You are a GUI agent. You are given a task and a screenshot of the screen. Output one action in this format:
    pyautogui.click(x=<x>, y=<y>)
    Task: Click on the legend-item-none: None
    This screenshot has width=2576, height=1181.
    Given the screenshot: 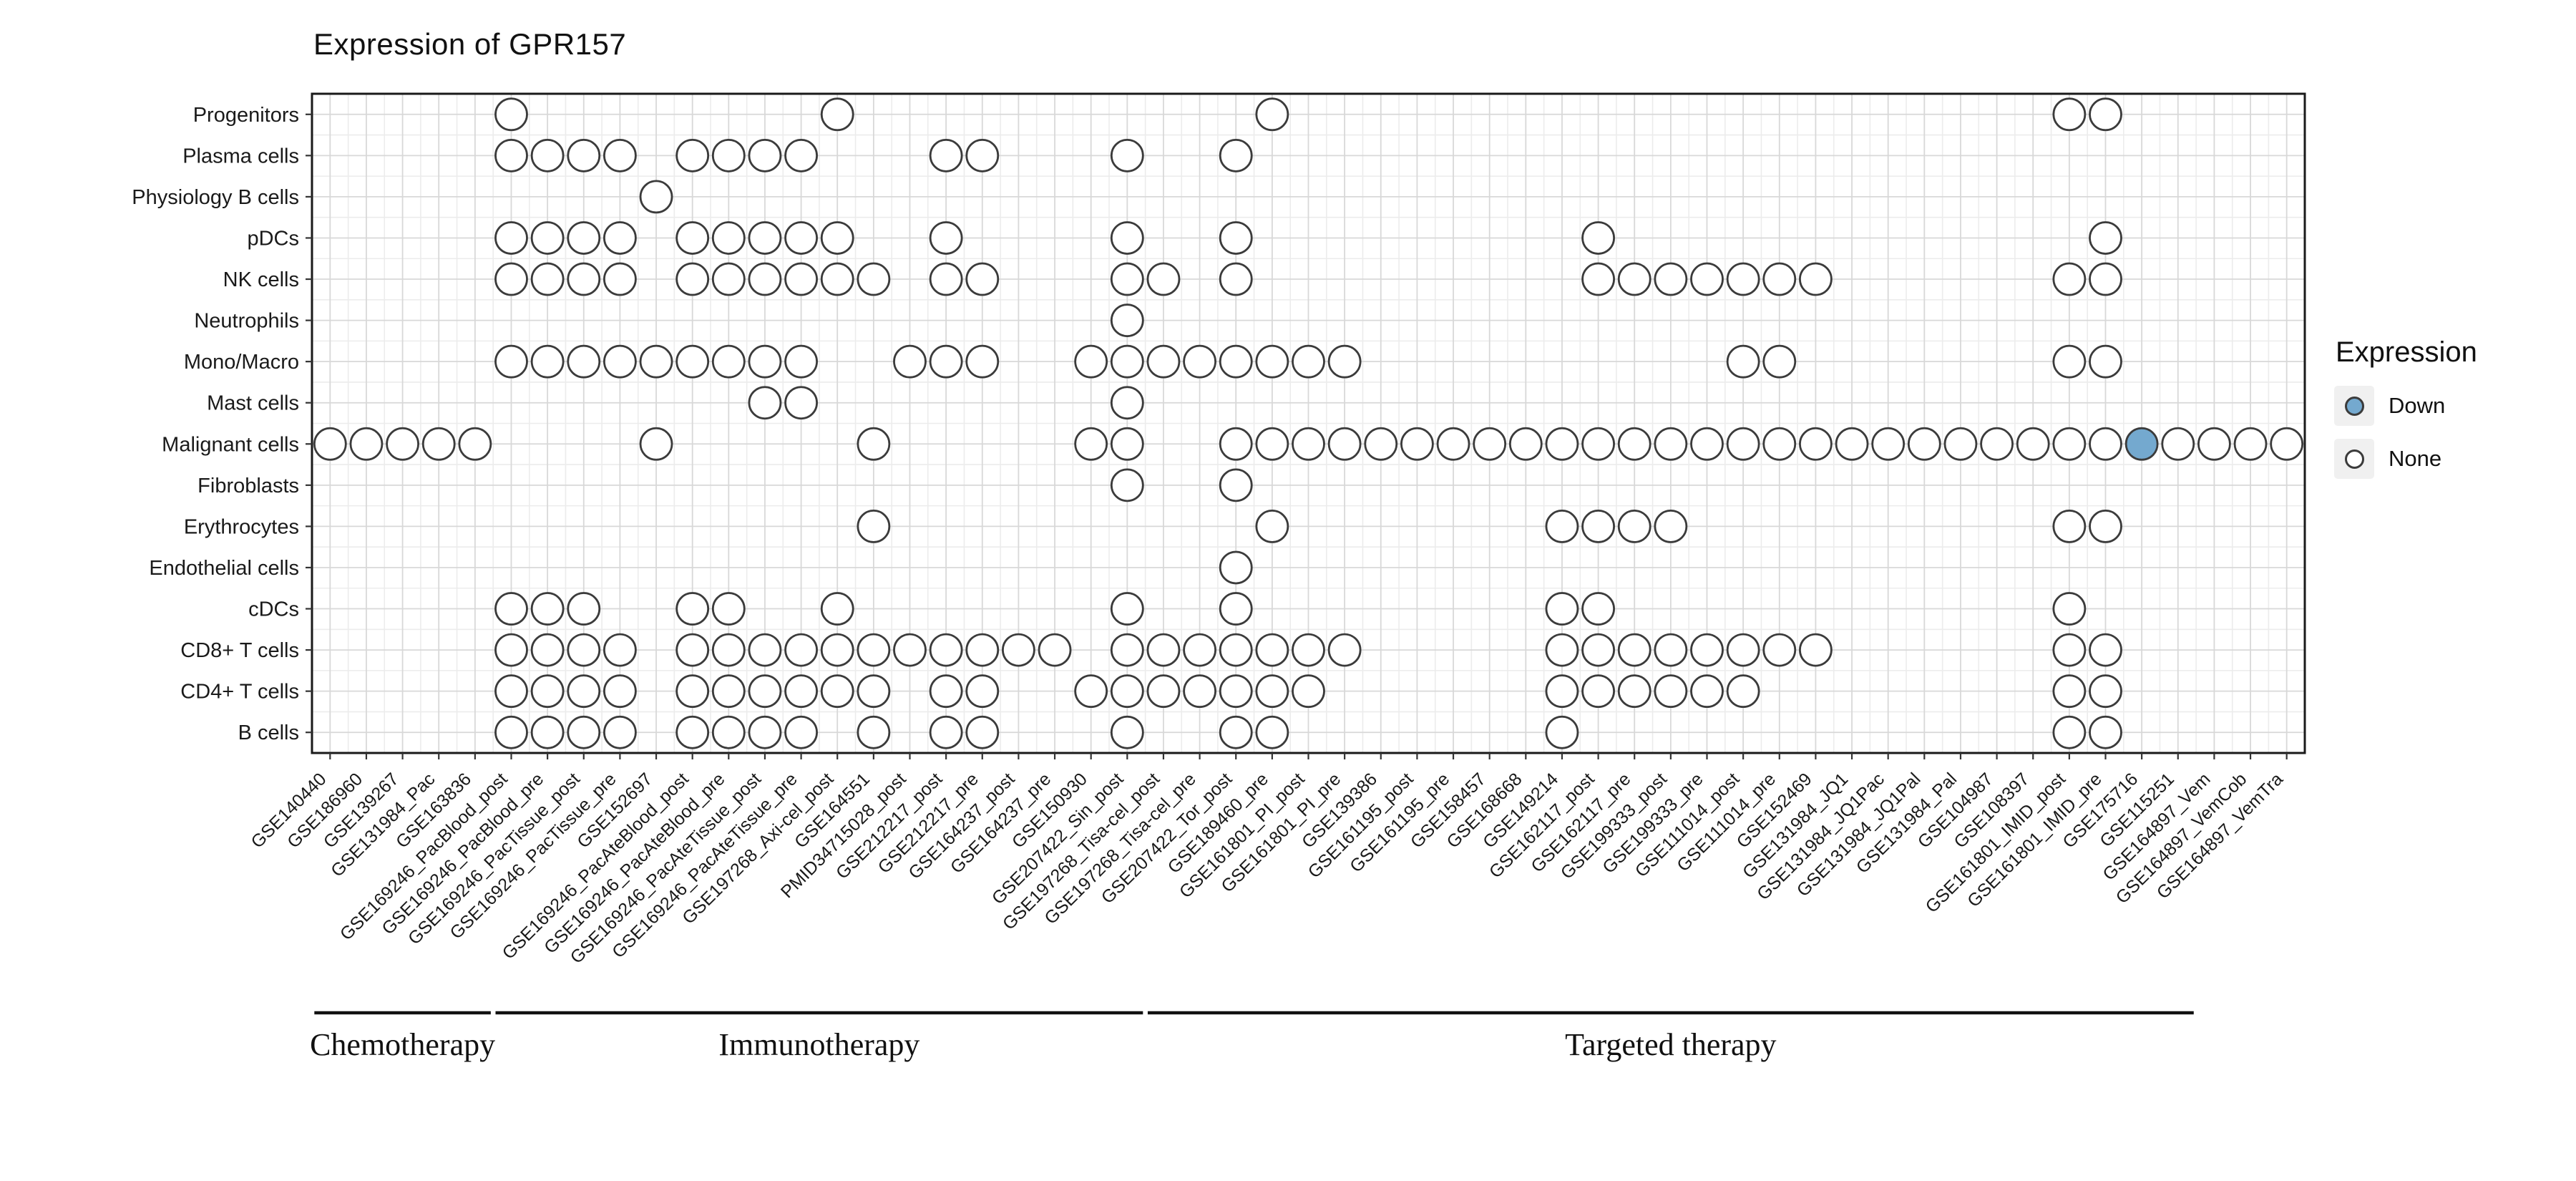 What is the action you would take?
    pyautogui.click(x=2405, y=459)
    